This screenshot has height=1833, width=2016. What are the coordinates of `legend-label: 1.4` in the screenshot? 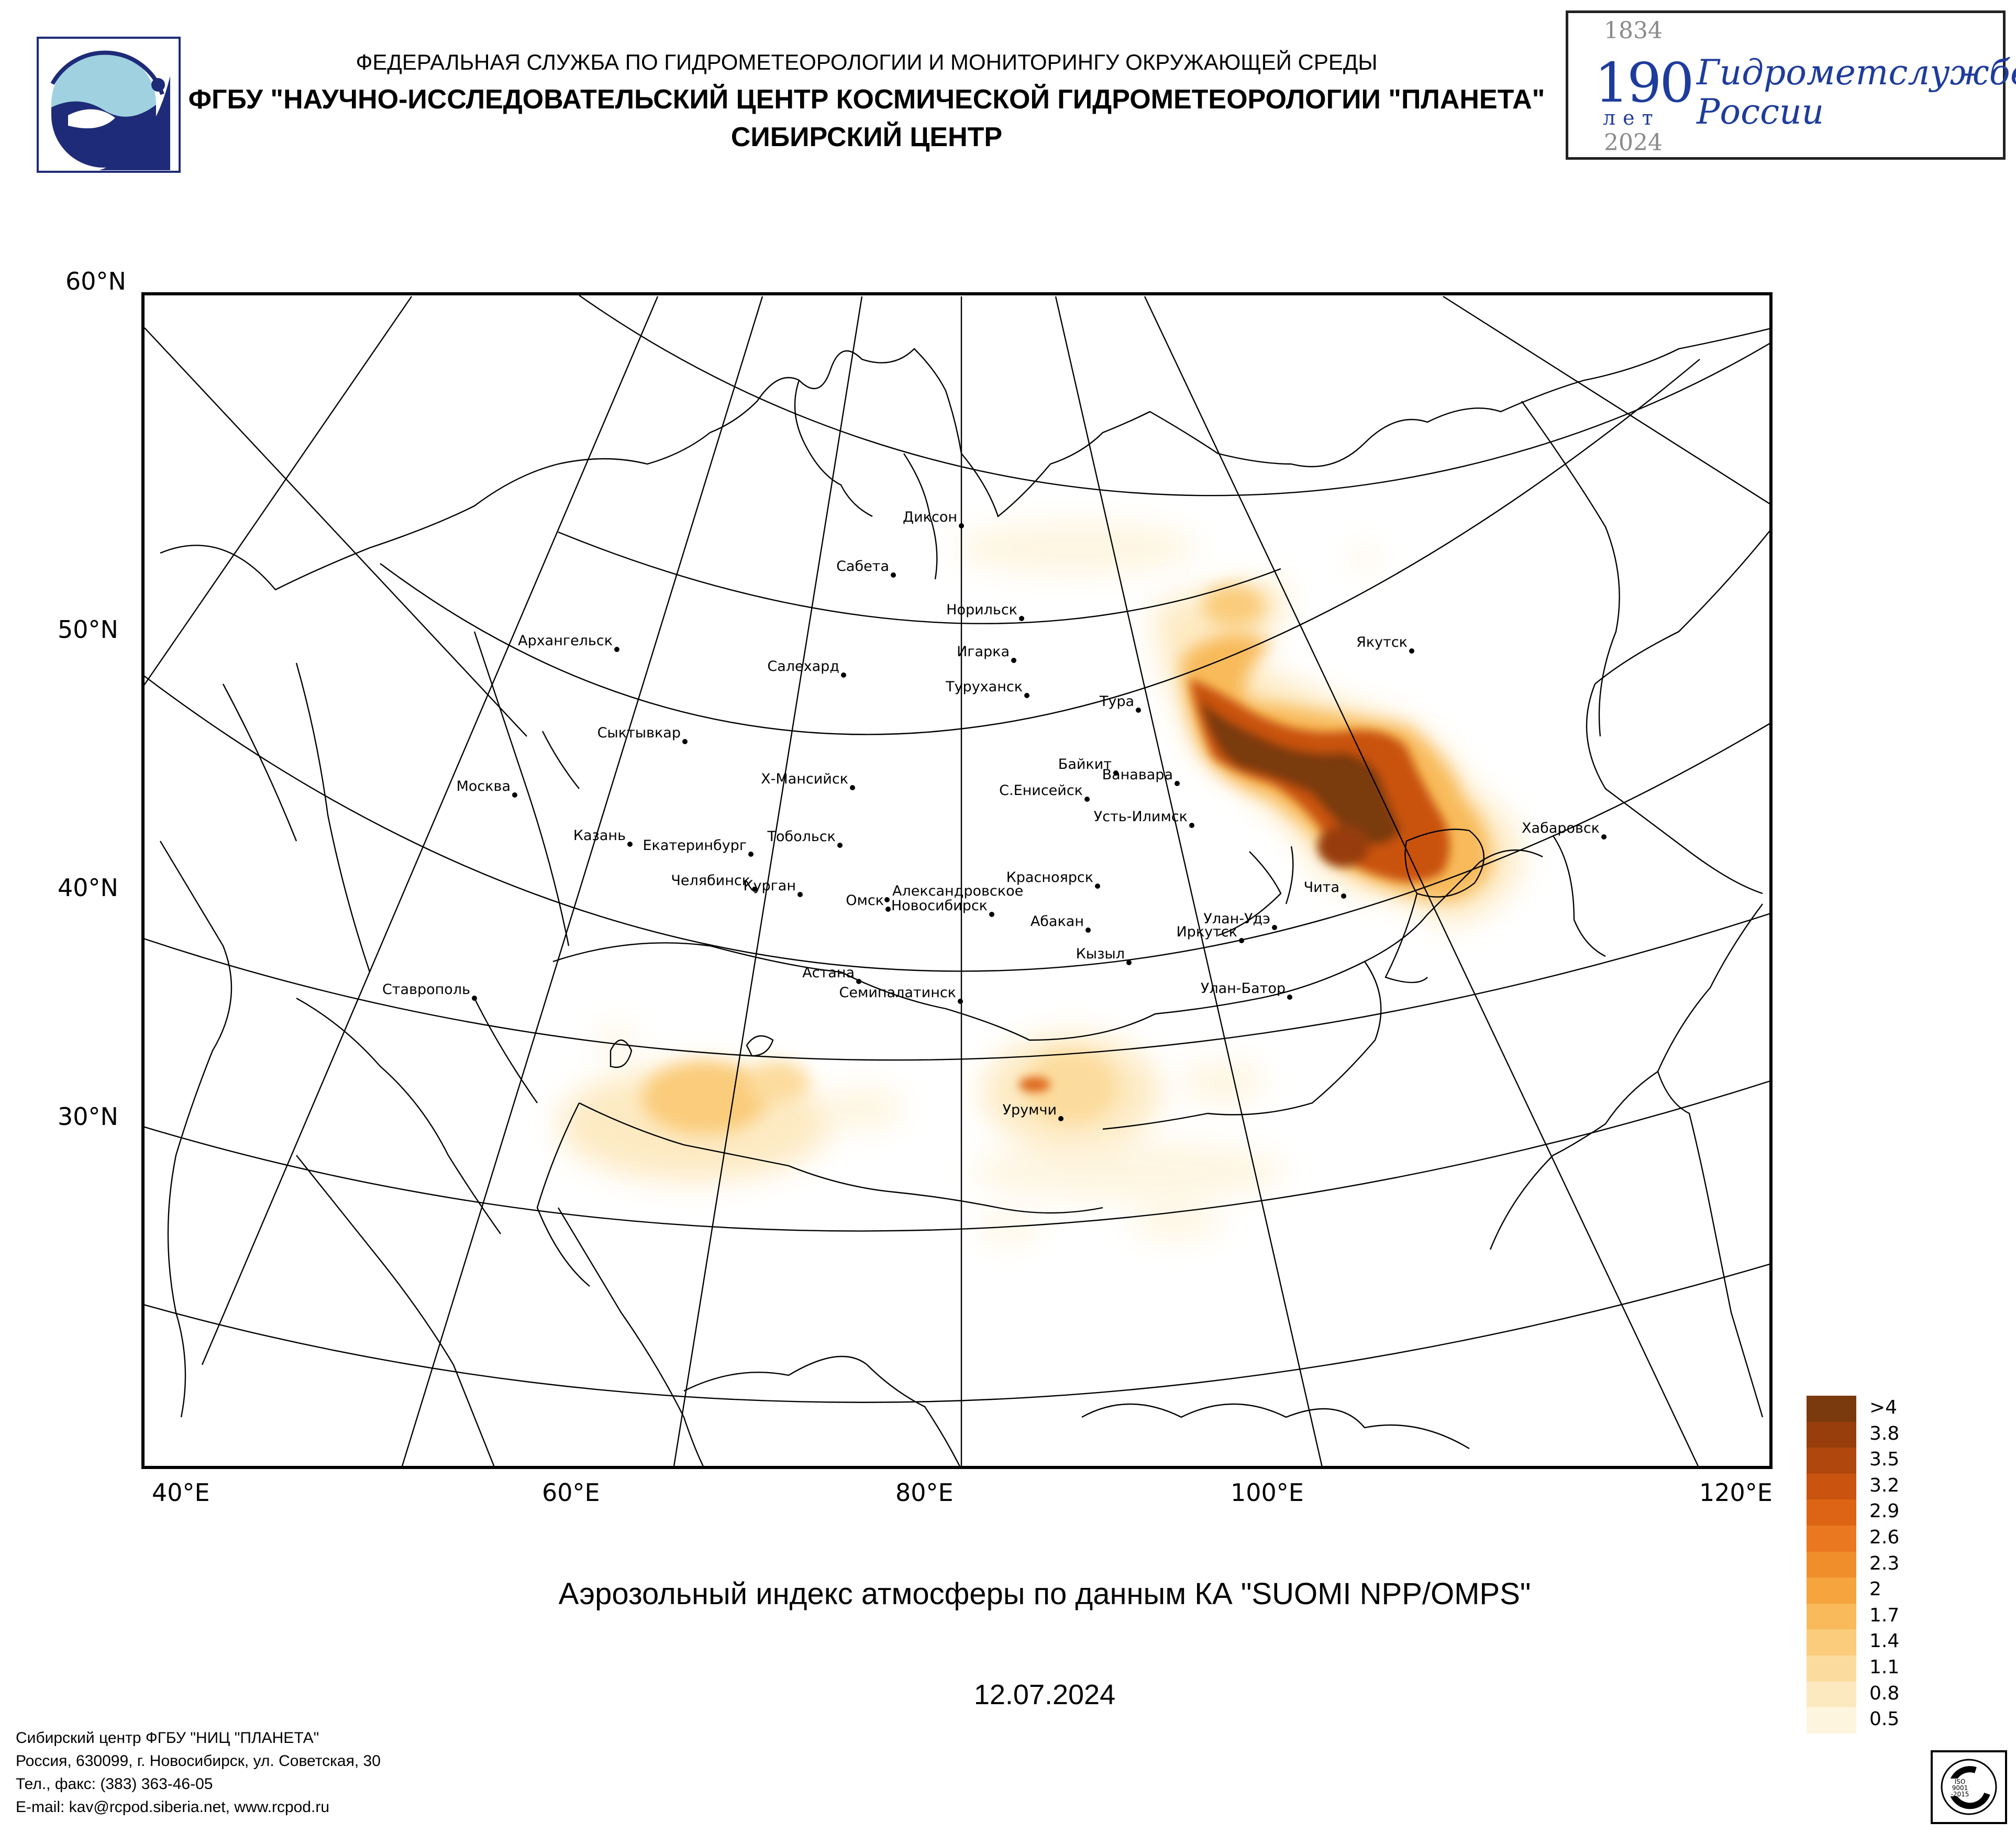 It's located at (1885, 1641).